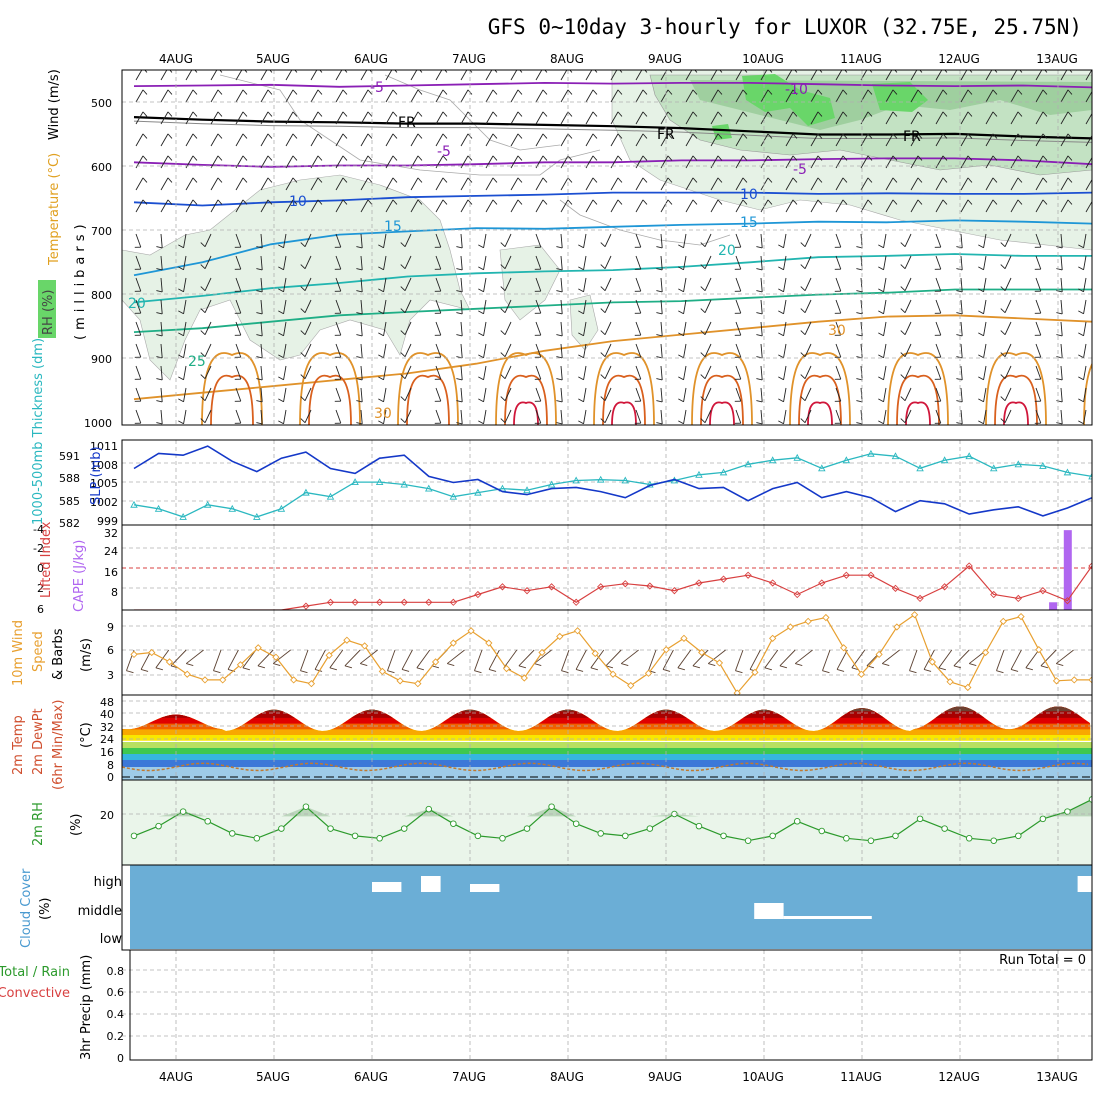 This screenshot has height=1100, width=1100. I want to click on contour-label: 30, so click(383, 414).